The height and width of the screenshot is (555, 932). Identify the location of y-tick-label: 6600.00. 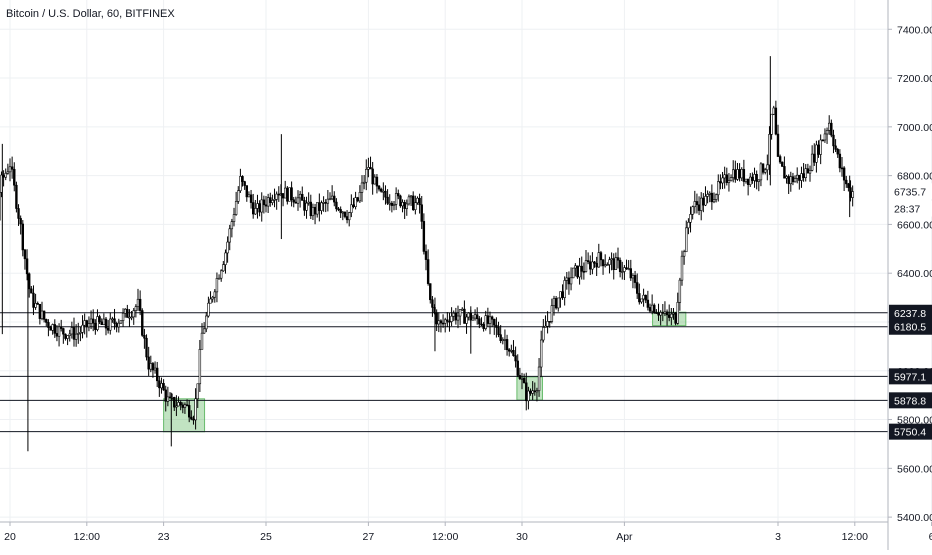
(914, 225).